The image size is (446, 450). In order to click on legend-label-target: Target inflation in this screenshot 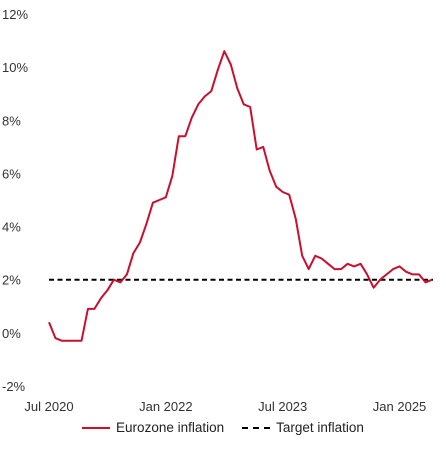, I will do `click(320, 427)`.